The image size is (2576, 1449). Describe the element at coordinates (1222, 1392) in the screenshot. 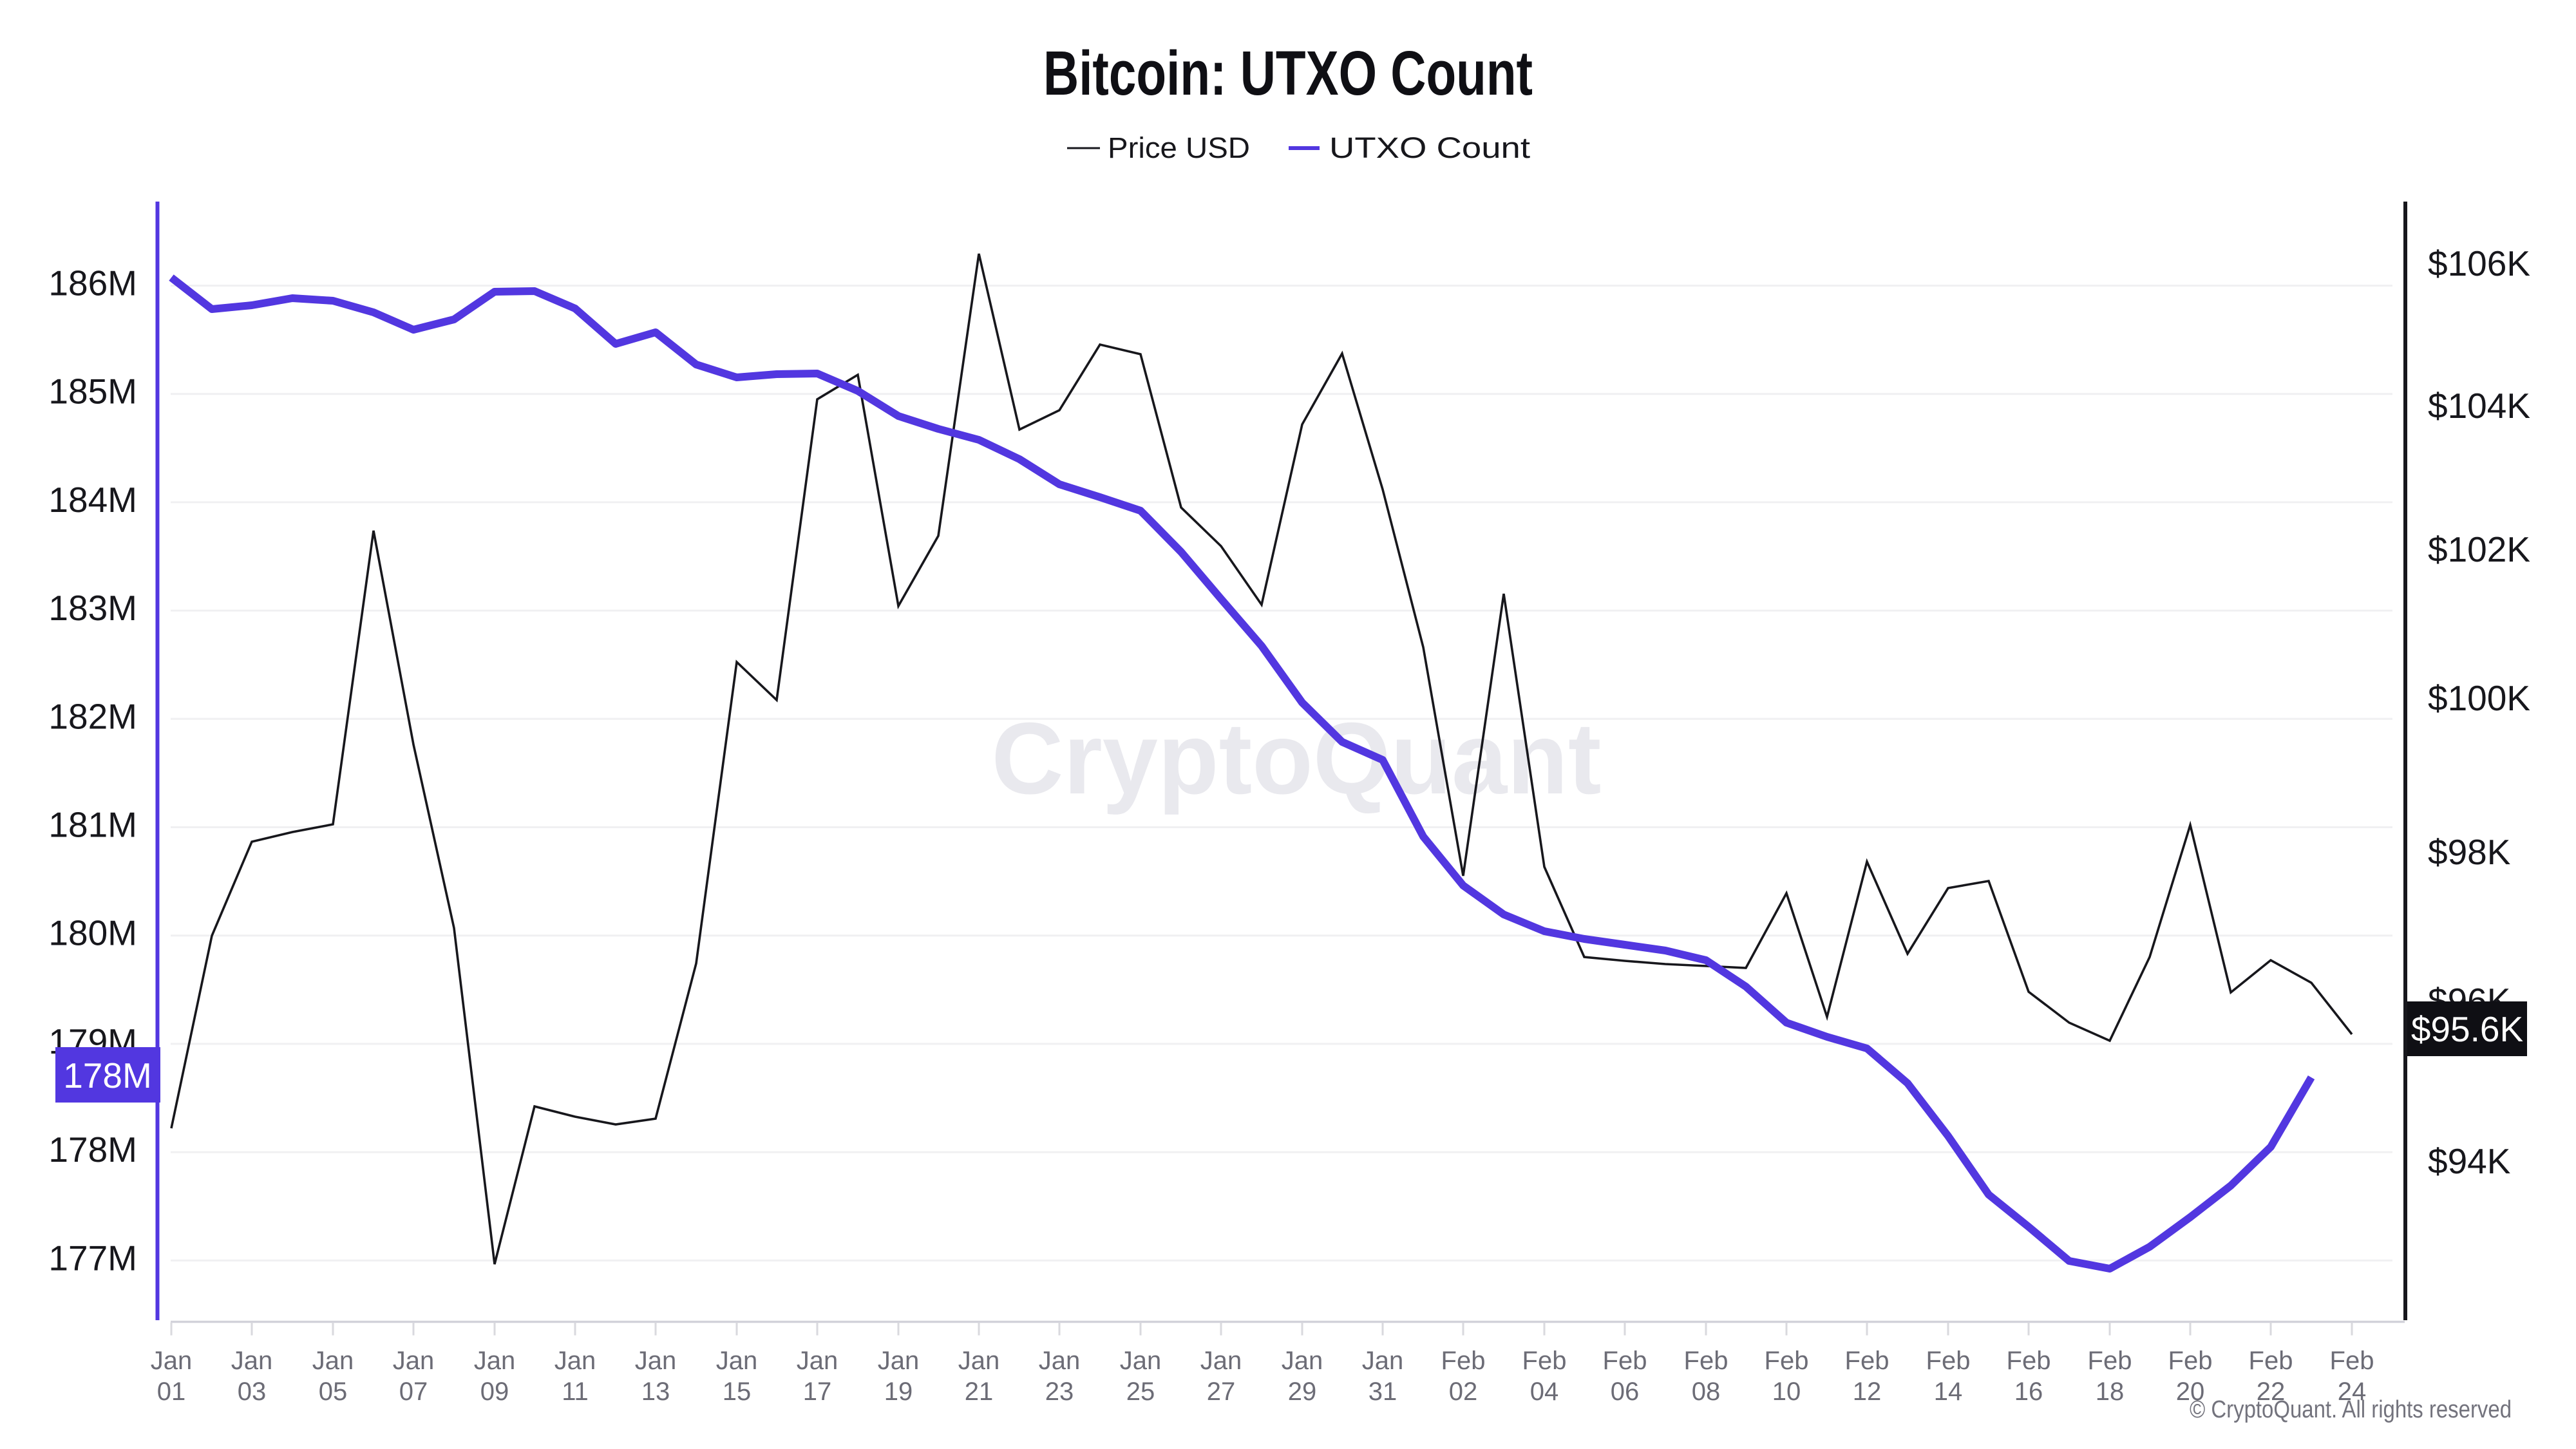

I see `svg-text: 27` at that location.